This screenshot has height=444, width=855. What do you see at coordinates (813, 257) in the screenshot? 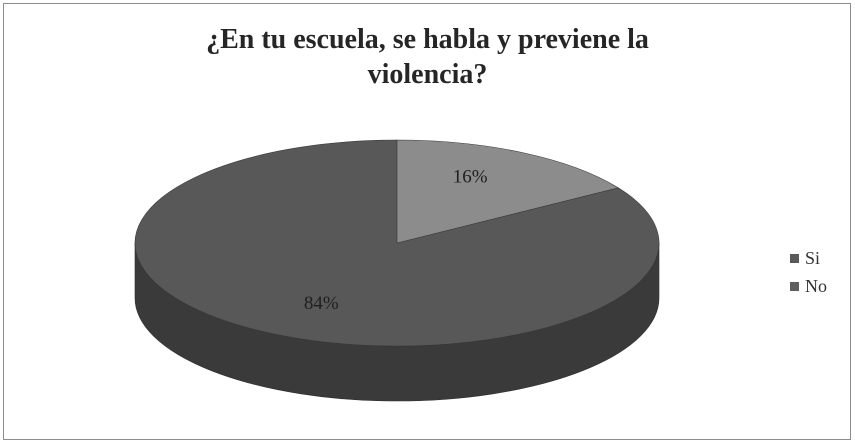
I see `legend-label-si: Si` at bounding box center [813, 257].